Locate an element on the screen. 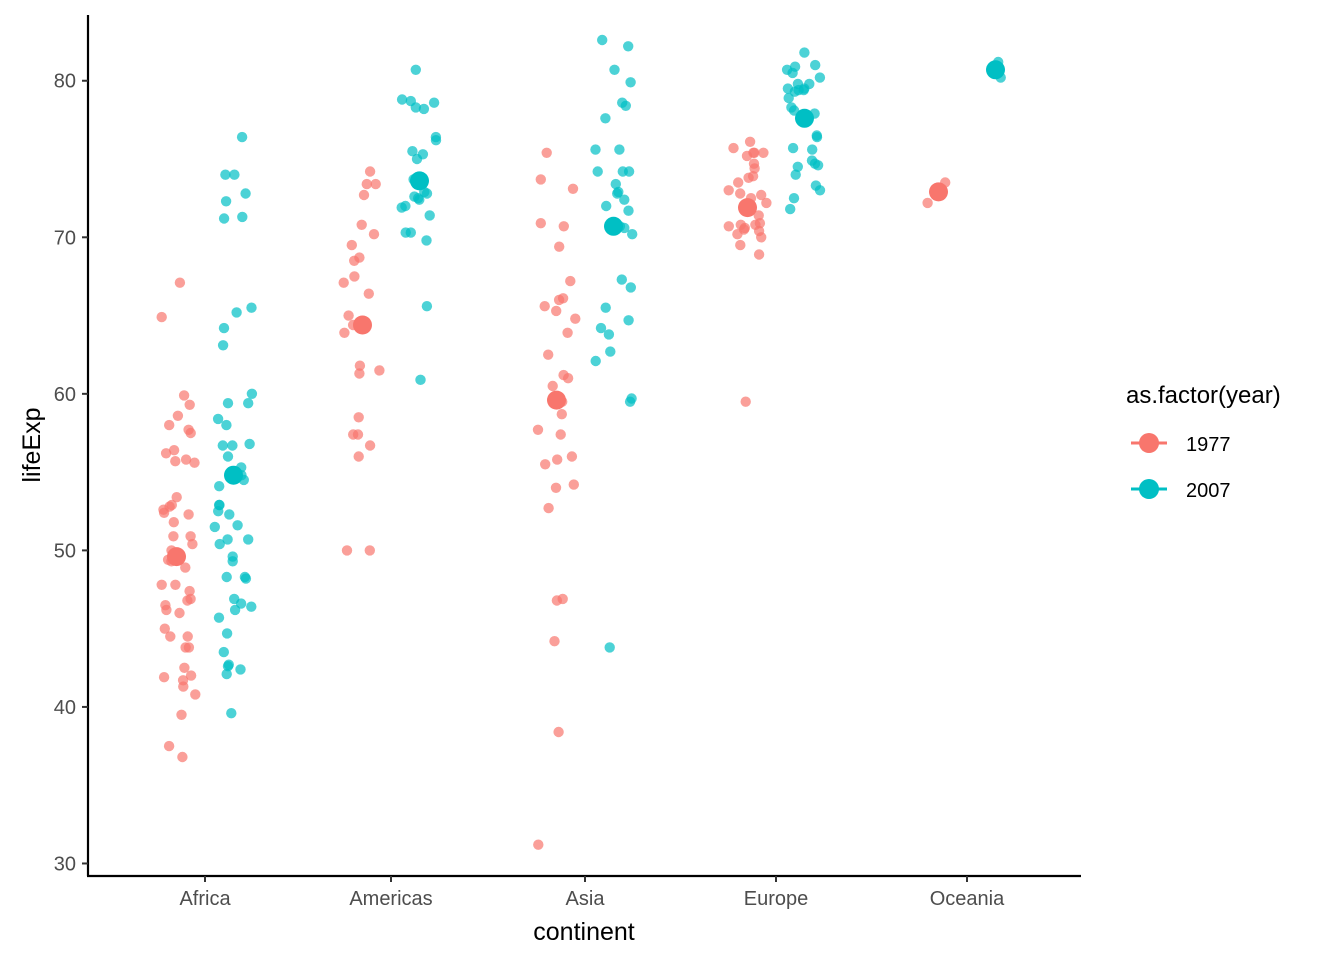 This screenshot has height=960, width=1344. legend-title: as.factor(year) is located at coordinates (1203, 395).